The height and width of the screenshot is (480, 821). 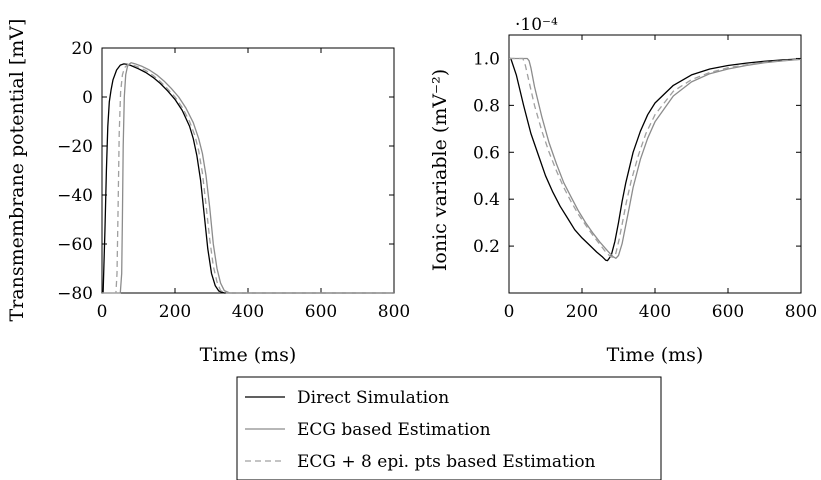 I want to click on y-tick-label: 0.4, so click(x=486, y=200).